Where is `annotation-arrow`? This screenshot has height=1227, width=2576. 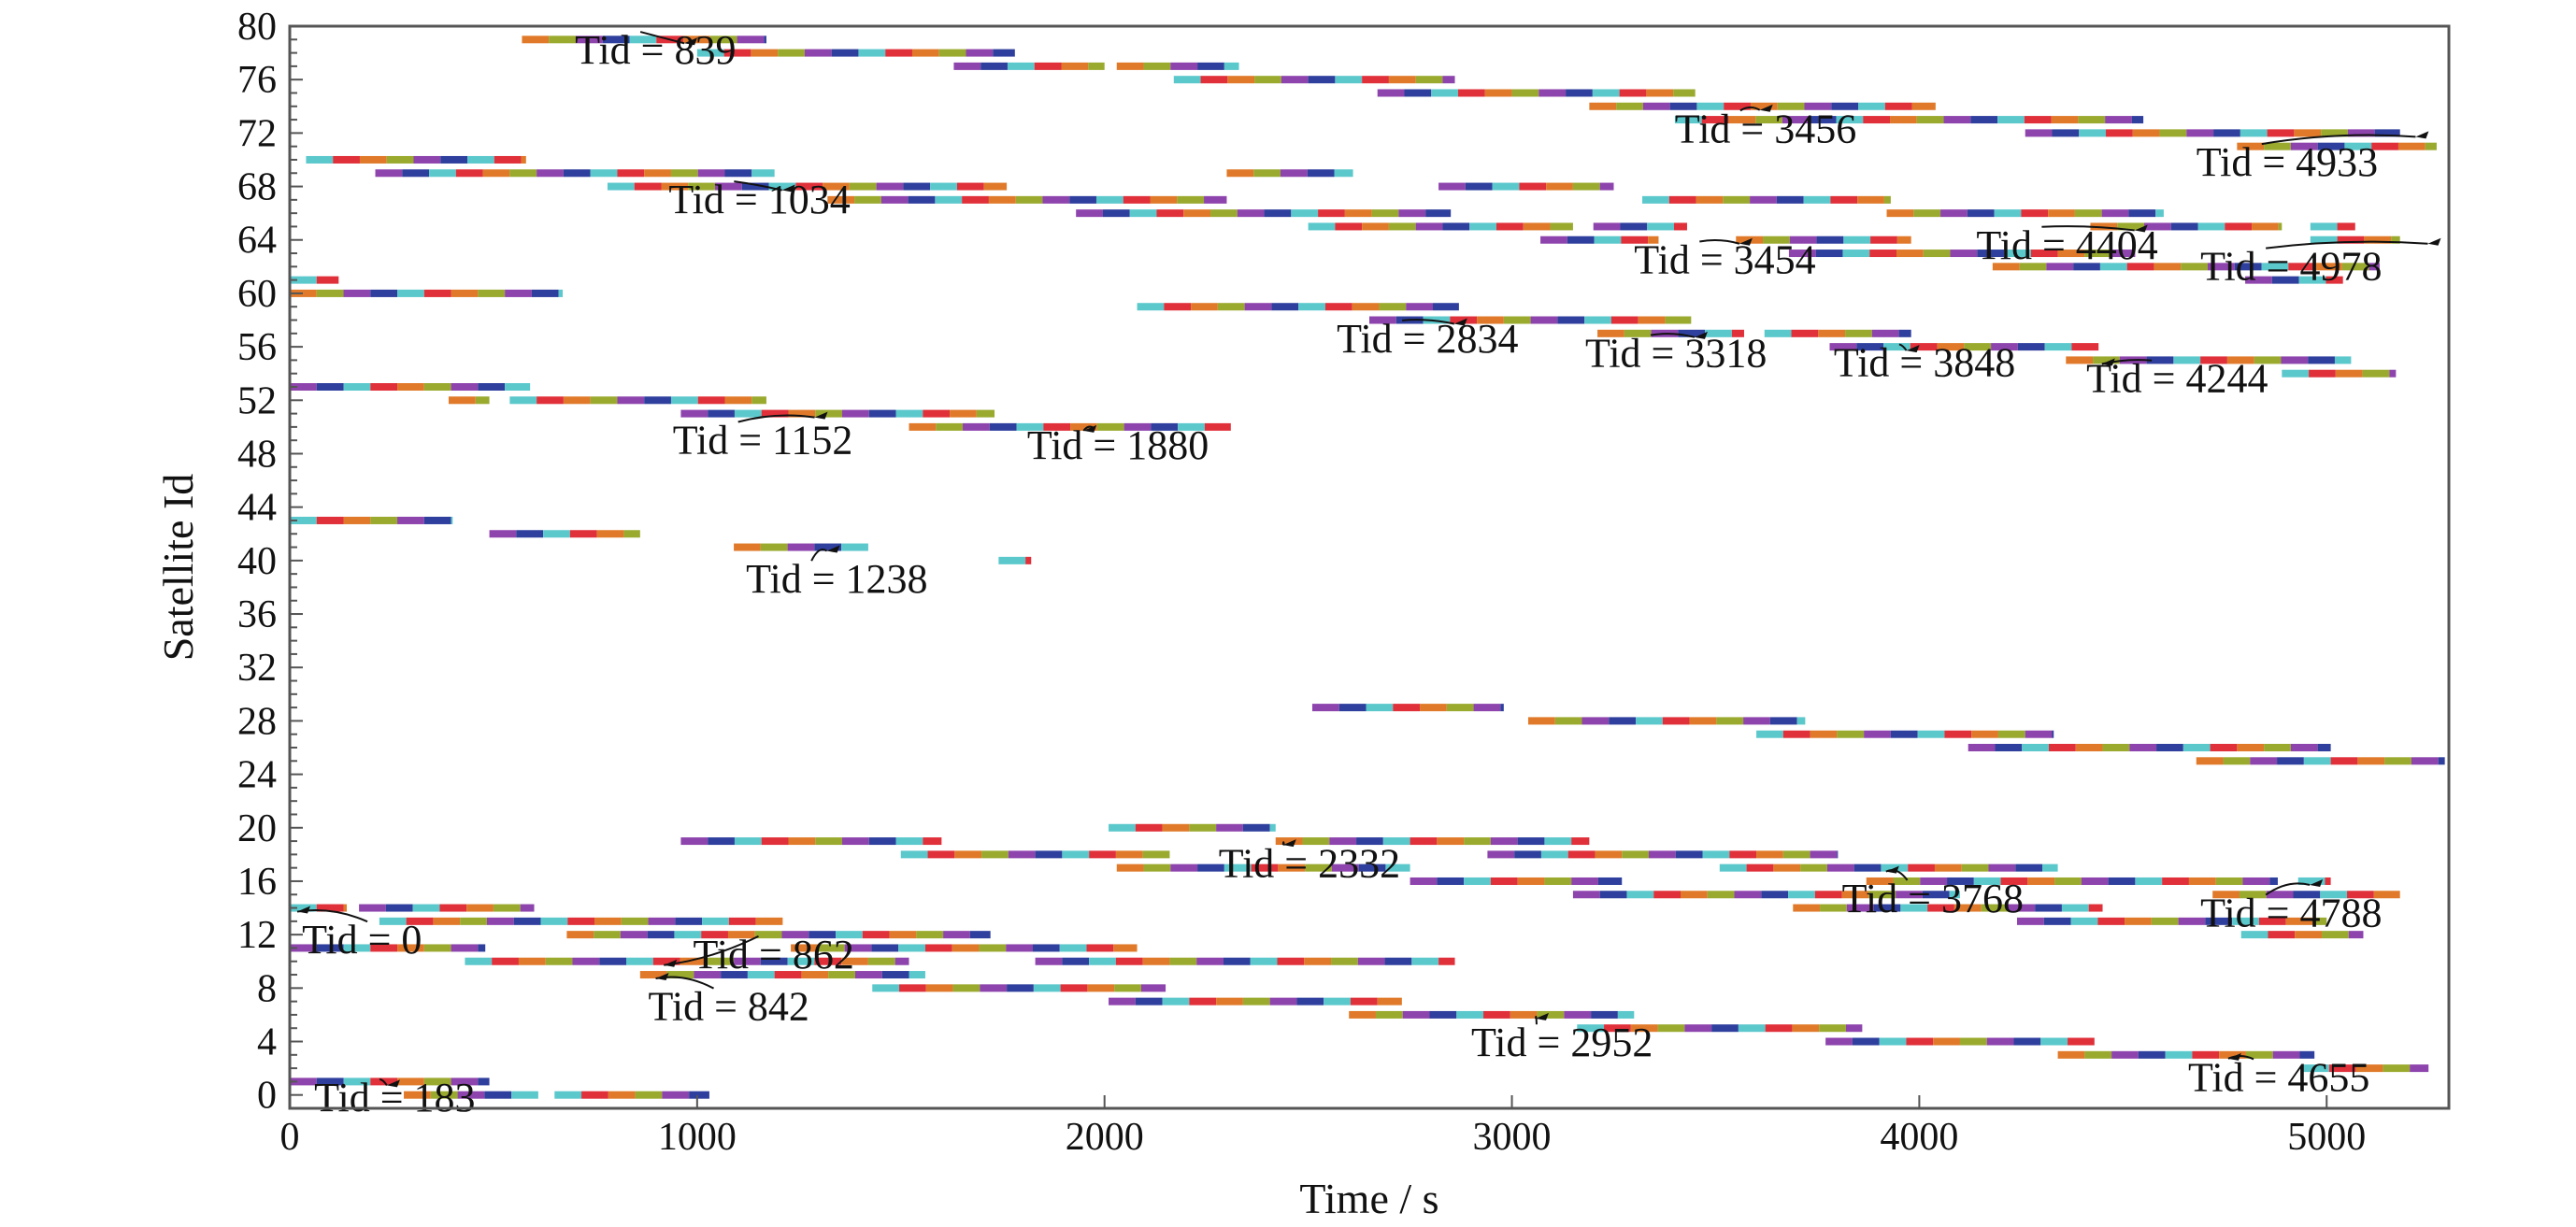
annotation-arrow is located at coordinates (1750, 109).